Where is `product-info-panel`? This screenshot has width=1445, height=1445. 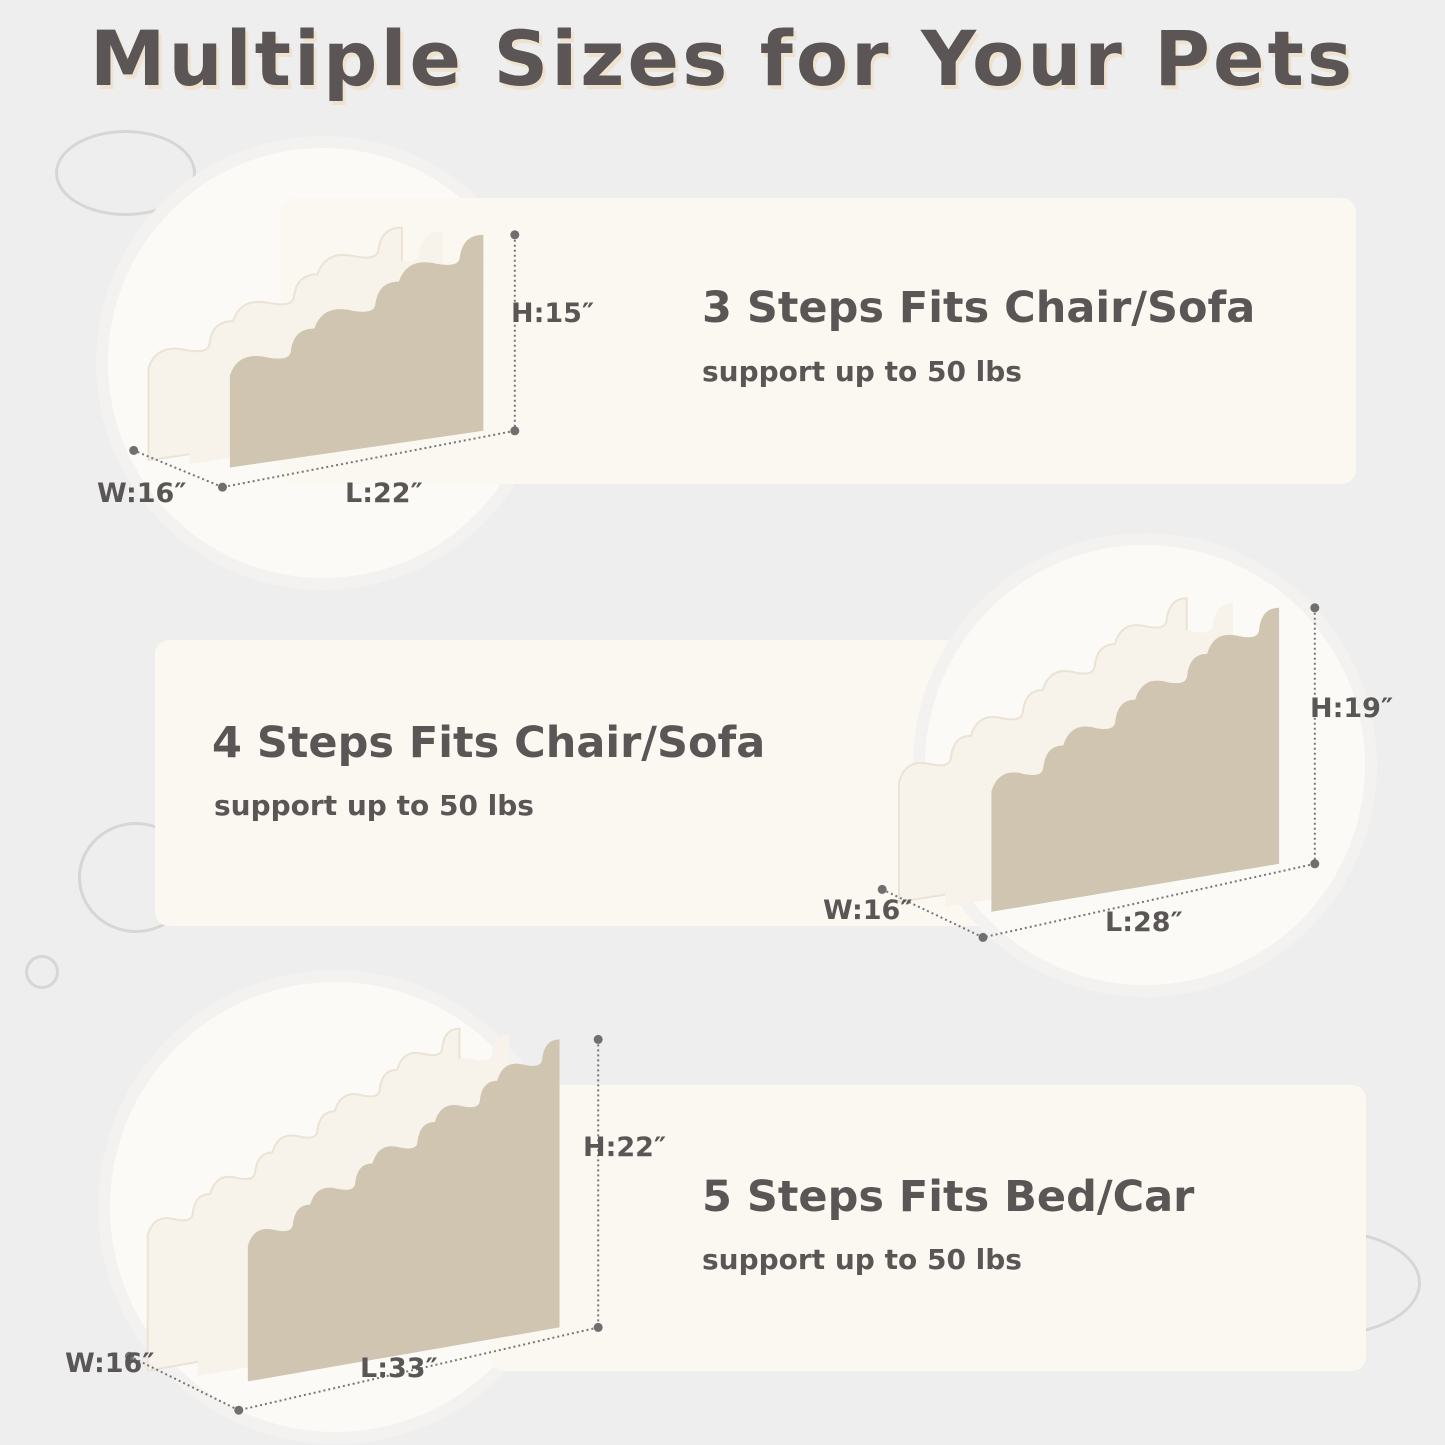
product-info-panel is located at coordinates (928, 1228).